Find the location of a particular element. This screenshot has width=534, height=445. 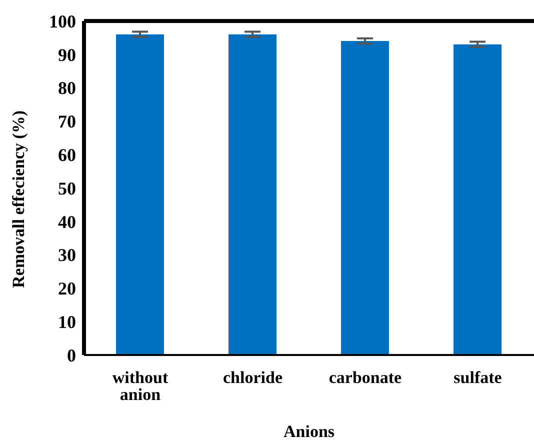

y-tick-label: 10 is located at coordinates (67, 322).